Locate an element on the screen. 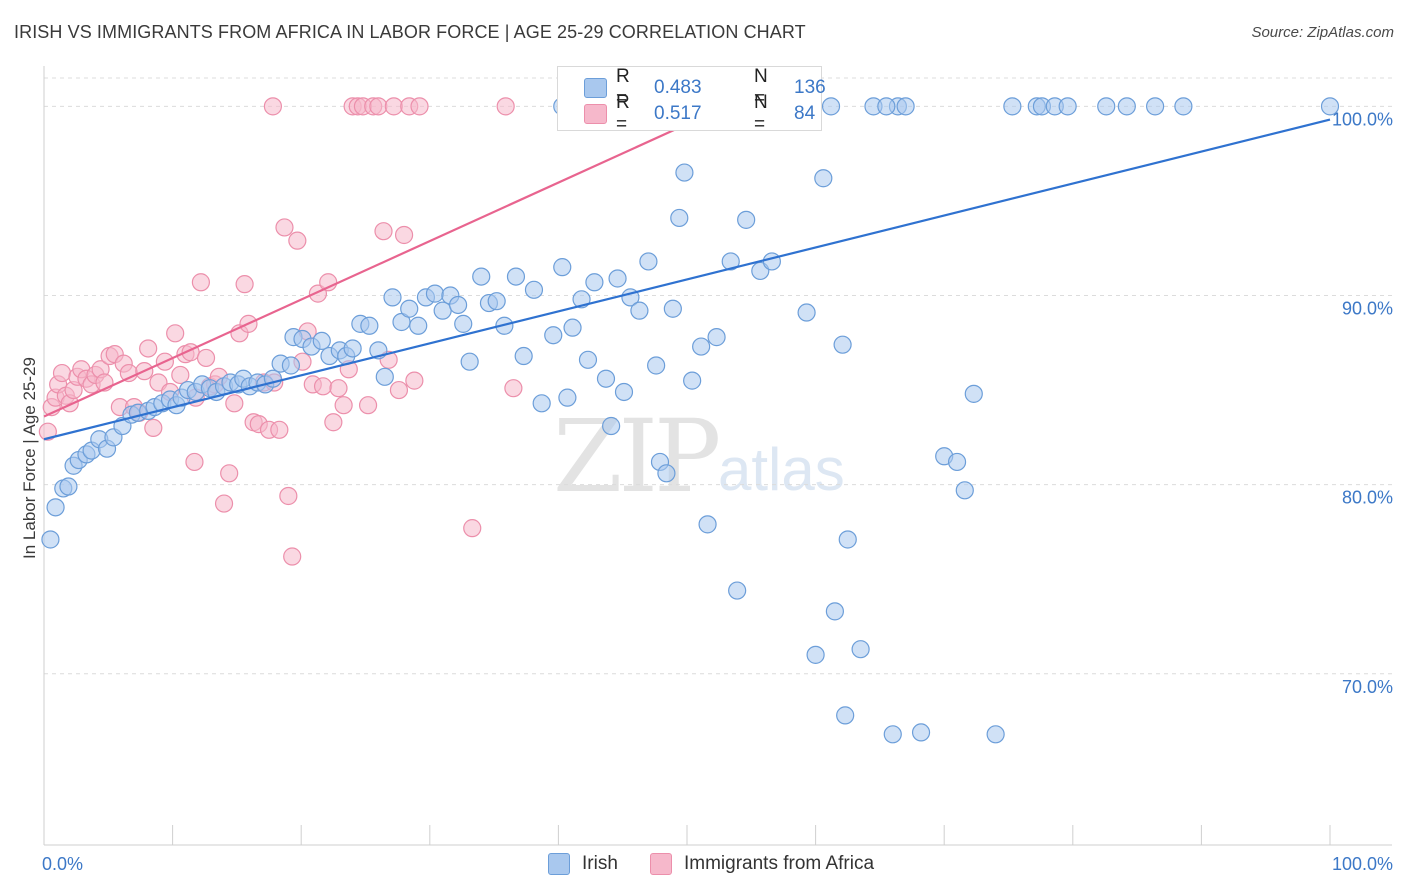 The width and height of the screenshot is (1406, 892). x-tick-label-end: 100.0% is located at coordinates (1362, 864).